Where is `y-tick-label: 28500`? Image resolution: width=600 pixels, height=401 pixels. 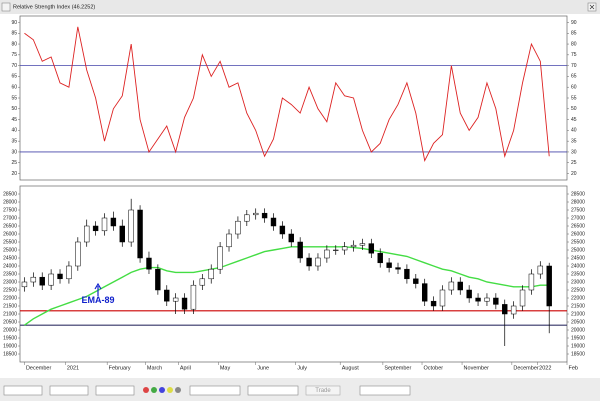
y-tick-label: 28500 is located at coordinates (10, 194).